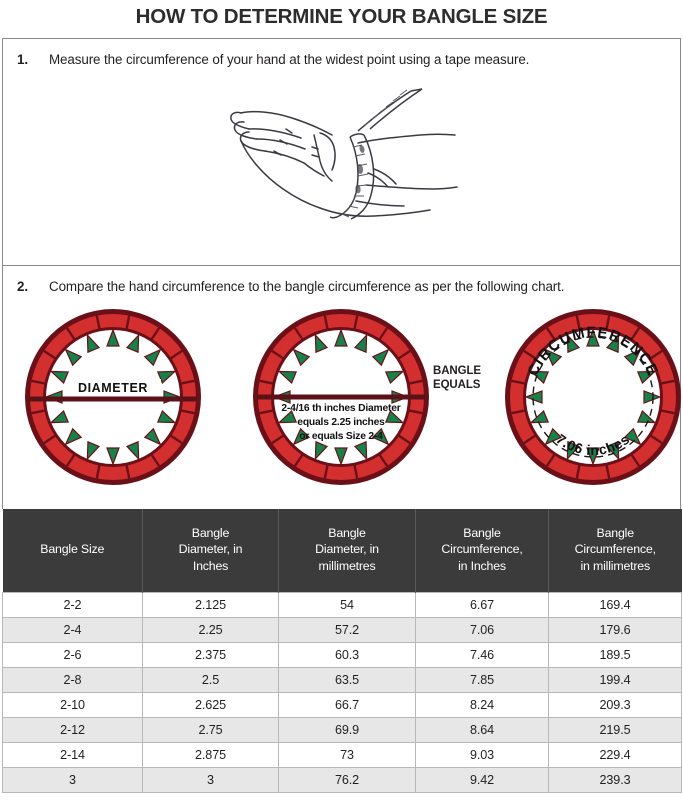  Describe the element at coordinates (615, 655) in the screenshot. I see `table-cell: 189.5` at that location.